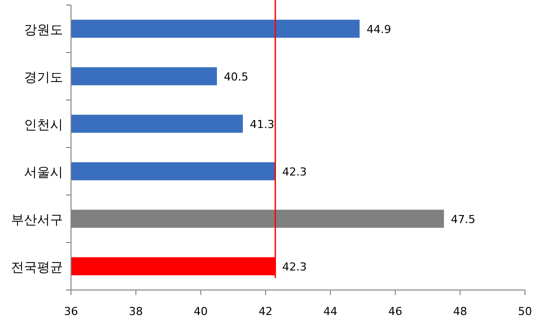 The width and height of the screenshot is (536, 320). What do you see at coordinates (43, 125) in the screenshot?
I see `y-tick-label: 인천시` at bounding box center [43, 125].